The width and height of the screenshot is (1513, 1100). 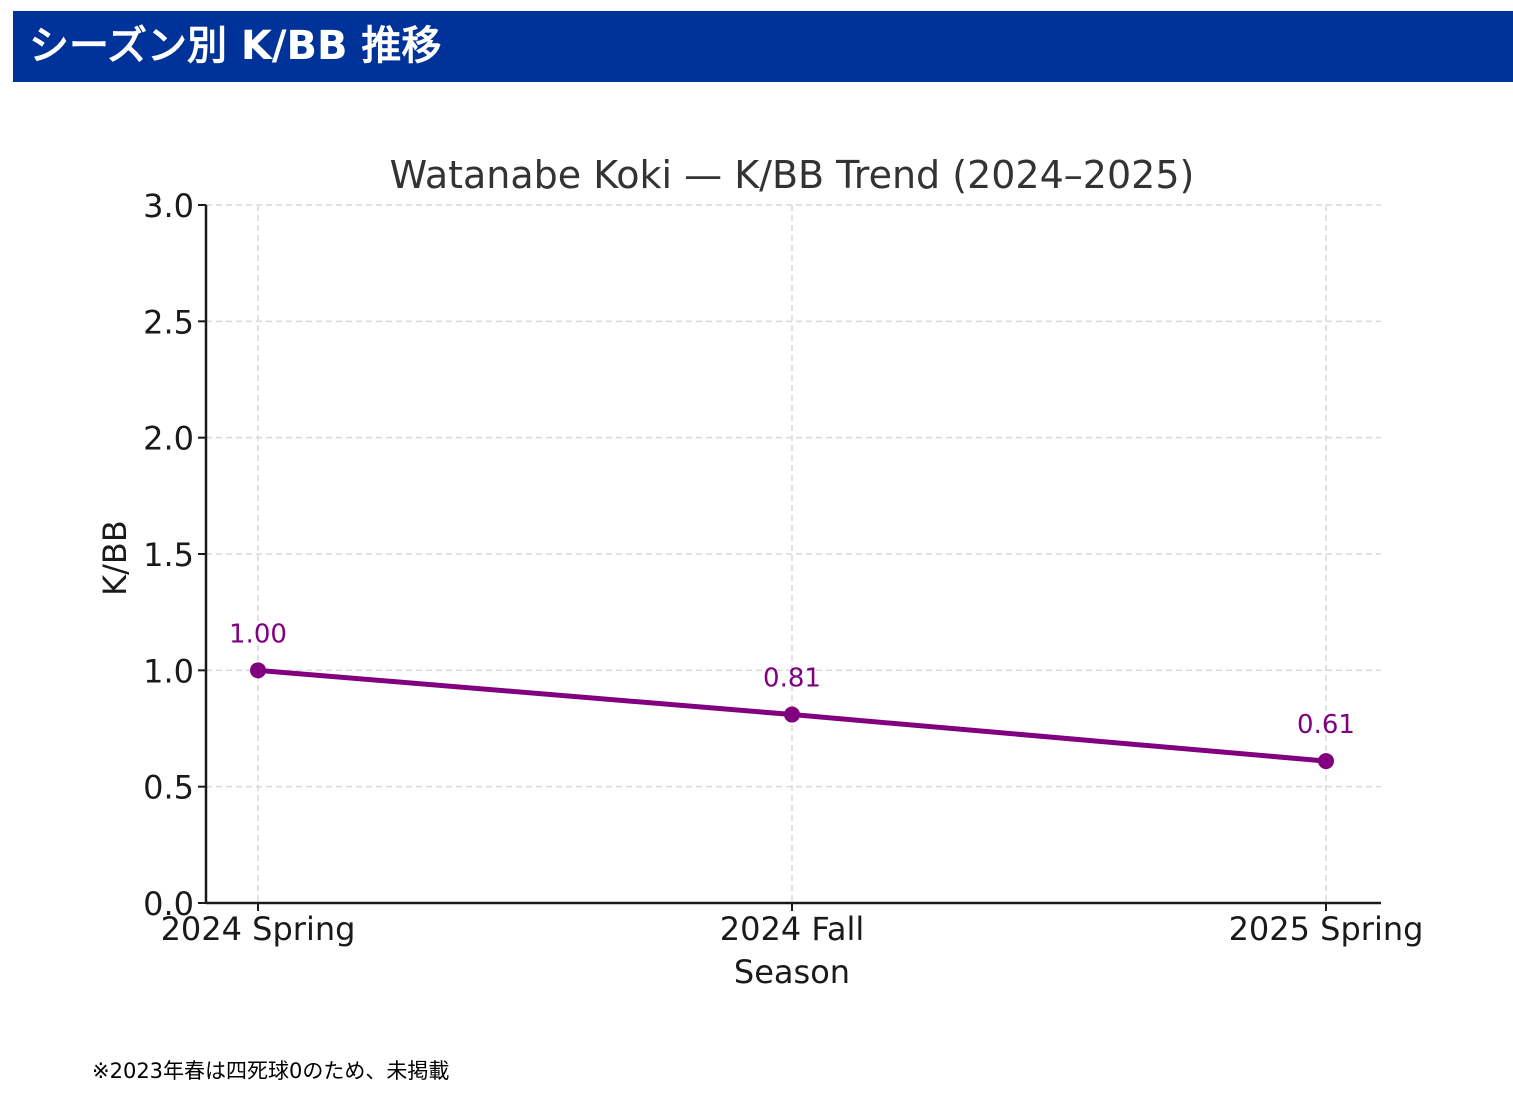 What do you see at coordinates (115, 558) in the screenshot?
I see `y-axis-label: K/BB` at bounding box center [115, 558].